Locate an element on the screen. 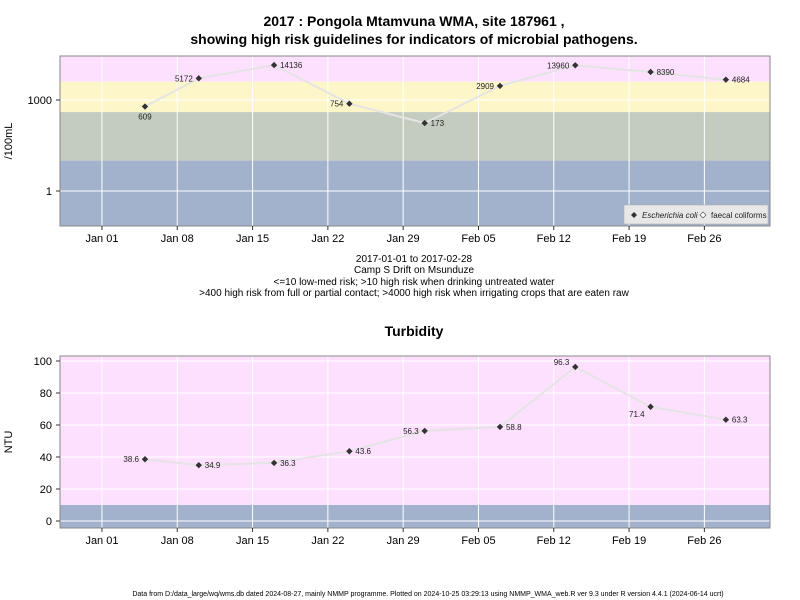 Image resolution: width=800 pixels, height=600 pixels. caption-site-name: Camp S Drift on Msunduze is located at coordinates (414, 270).